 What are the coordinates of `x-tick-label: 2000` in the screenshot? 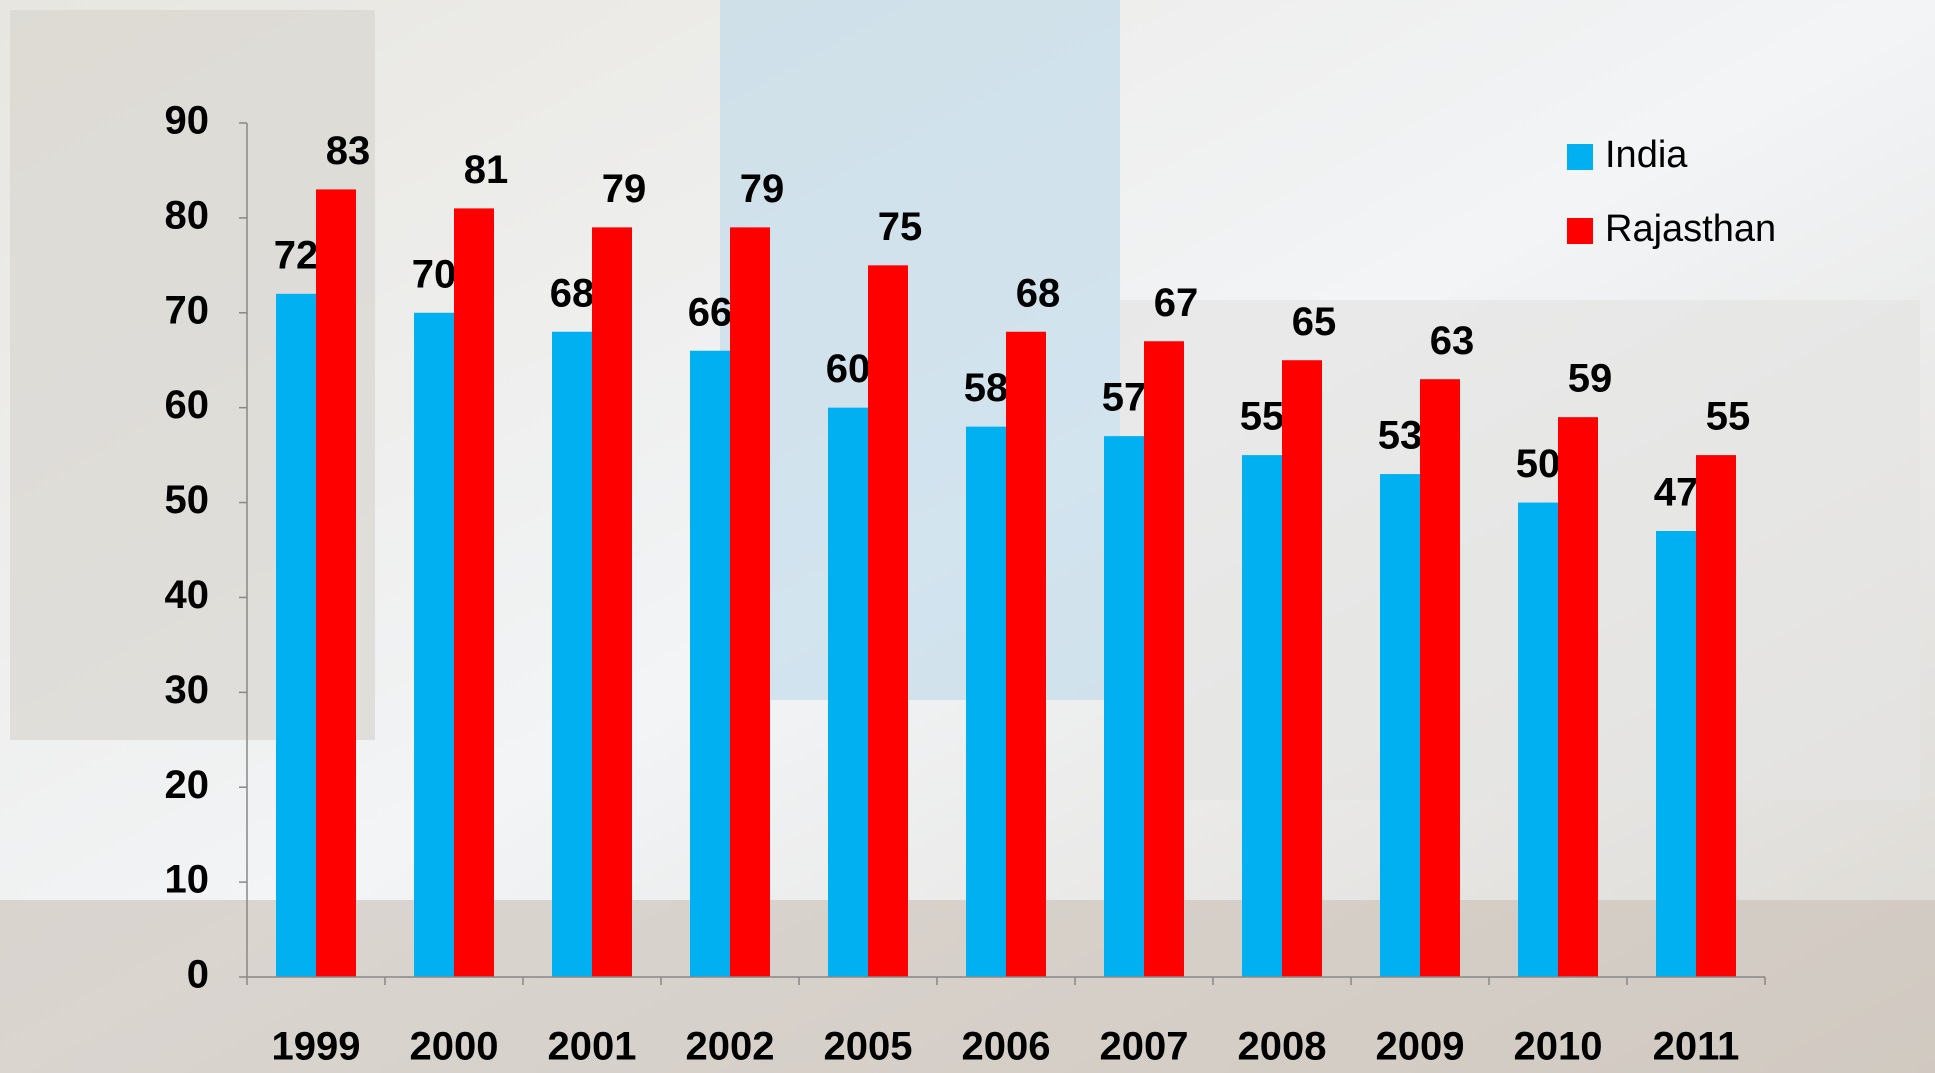 It's located at (454, 1047).